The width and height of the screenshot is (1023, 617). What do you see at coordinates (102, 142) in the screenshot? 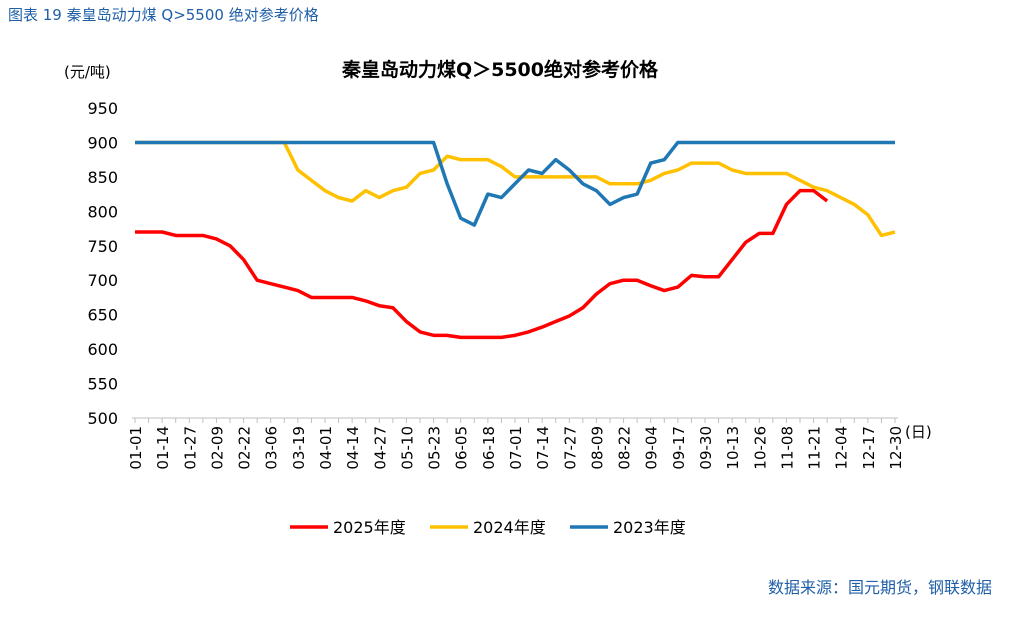
I see `y-tick-label: 900` at bounding box center [102, 142].